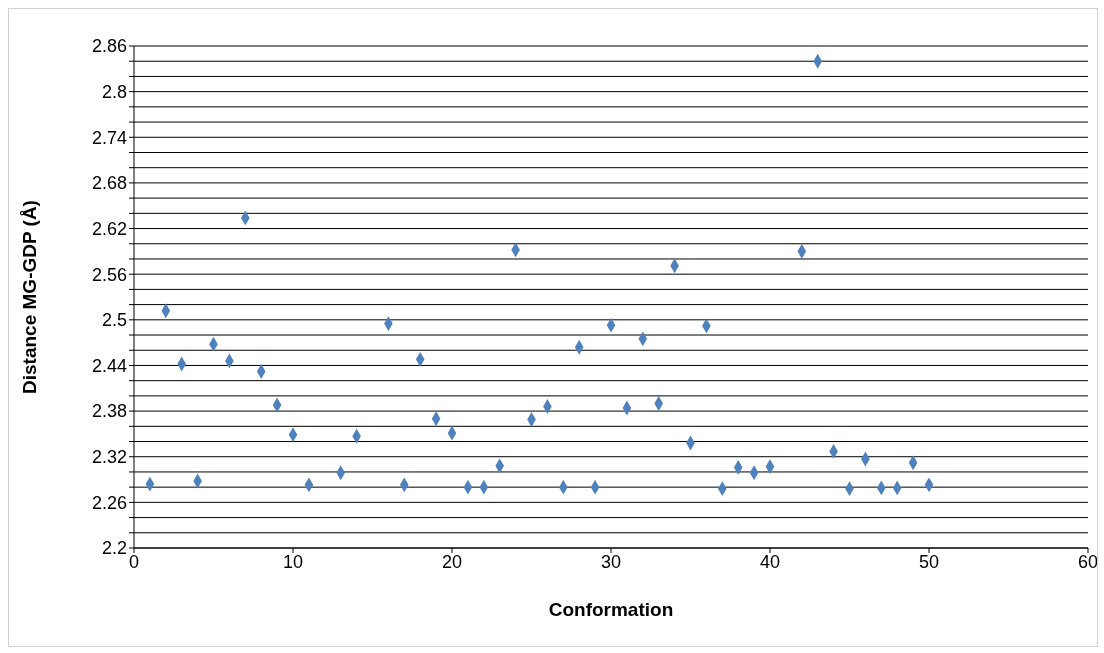 The width and height of the screenshot is (1104, 653). I want to click on y-tick-label: 2.8, so click(114, 92).